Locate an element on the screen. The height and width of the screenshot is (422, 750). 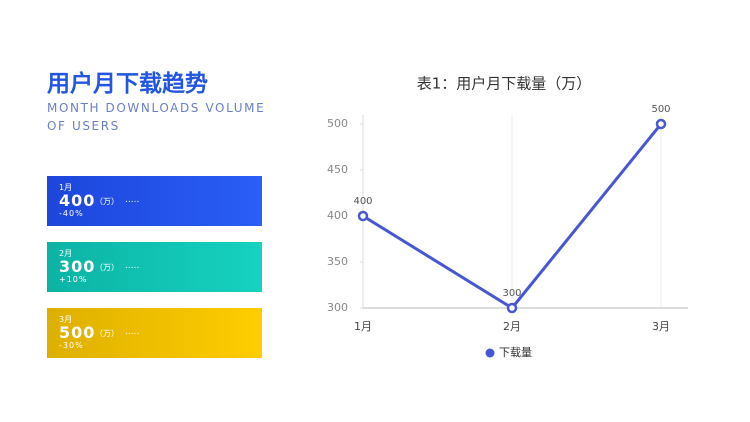
card-month: 2月 is located at coordinates (66, 253).